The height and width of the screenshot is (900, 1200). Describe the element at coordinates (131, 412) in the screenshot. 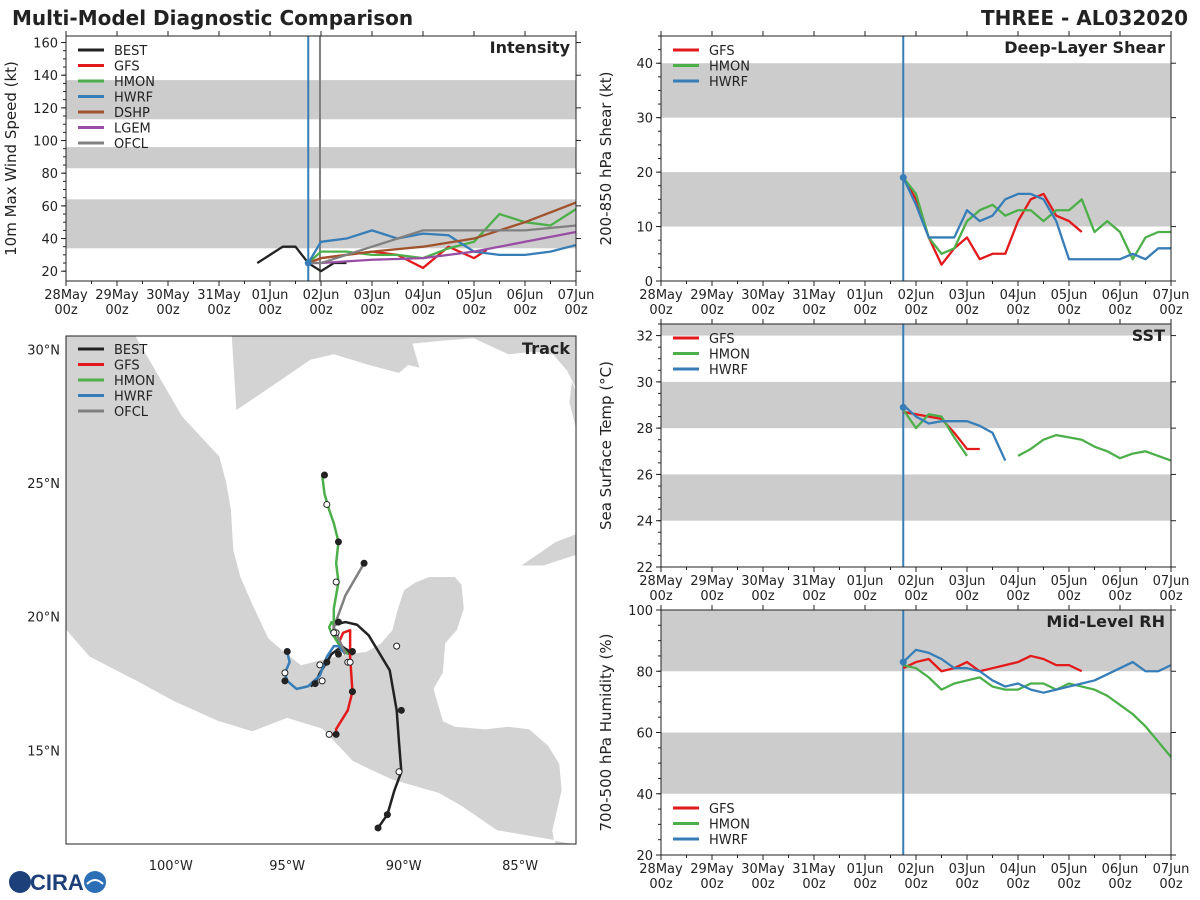

I see `track-legend-label: OFCL` at that location.